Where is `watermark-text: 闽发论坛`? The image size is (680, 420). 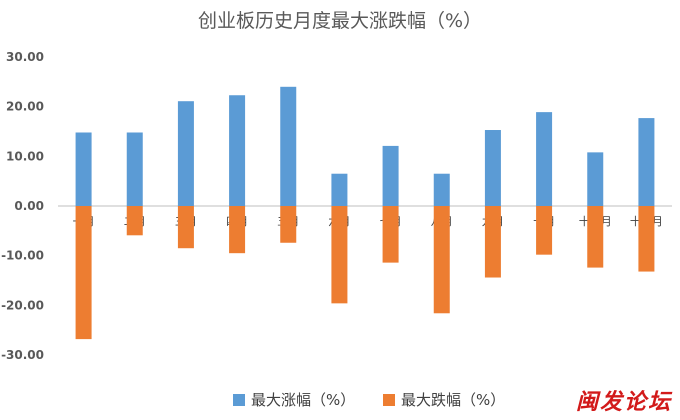
watermark-text: 闽发论坛 is located at coordinates (623, 402).